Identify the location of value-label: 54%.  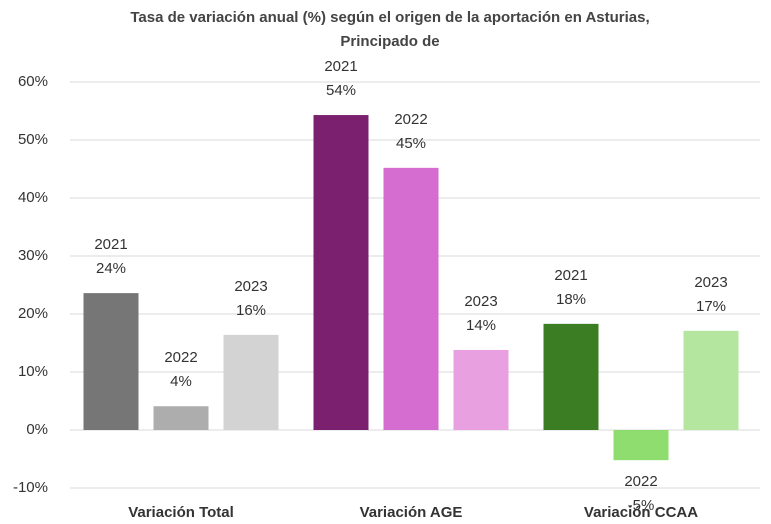
(341, 90).